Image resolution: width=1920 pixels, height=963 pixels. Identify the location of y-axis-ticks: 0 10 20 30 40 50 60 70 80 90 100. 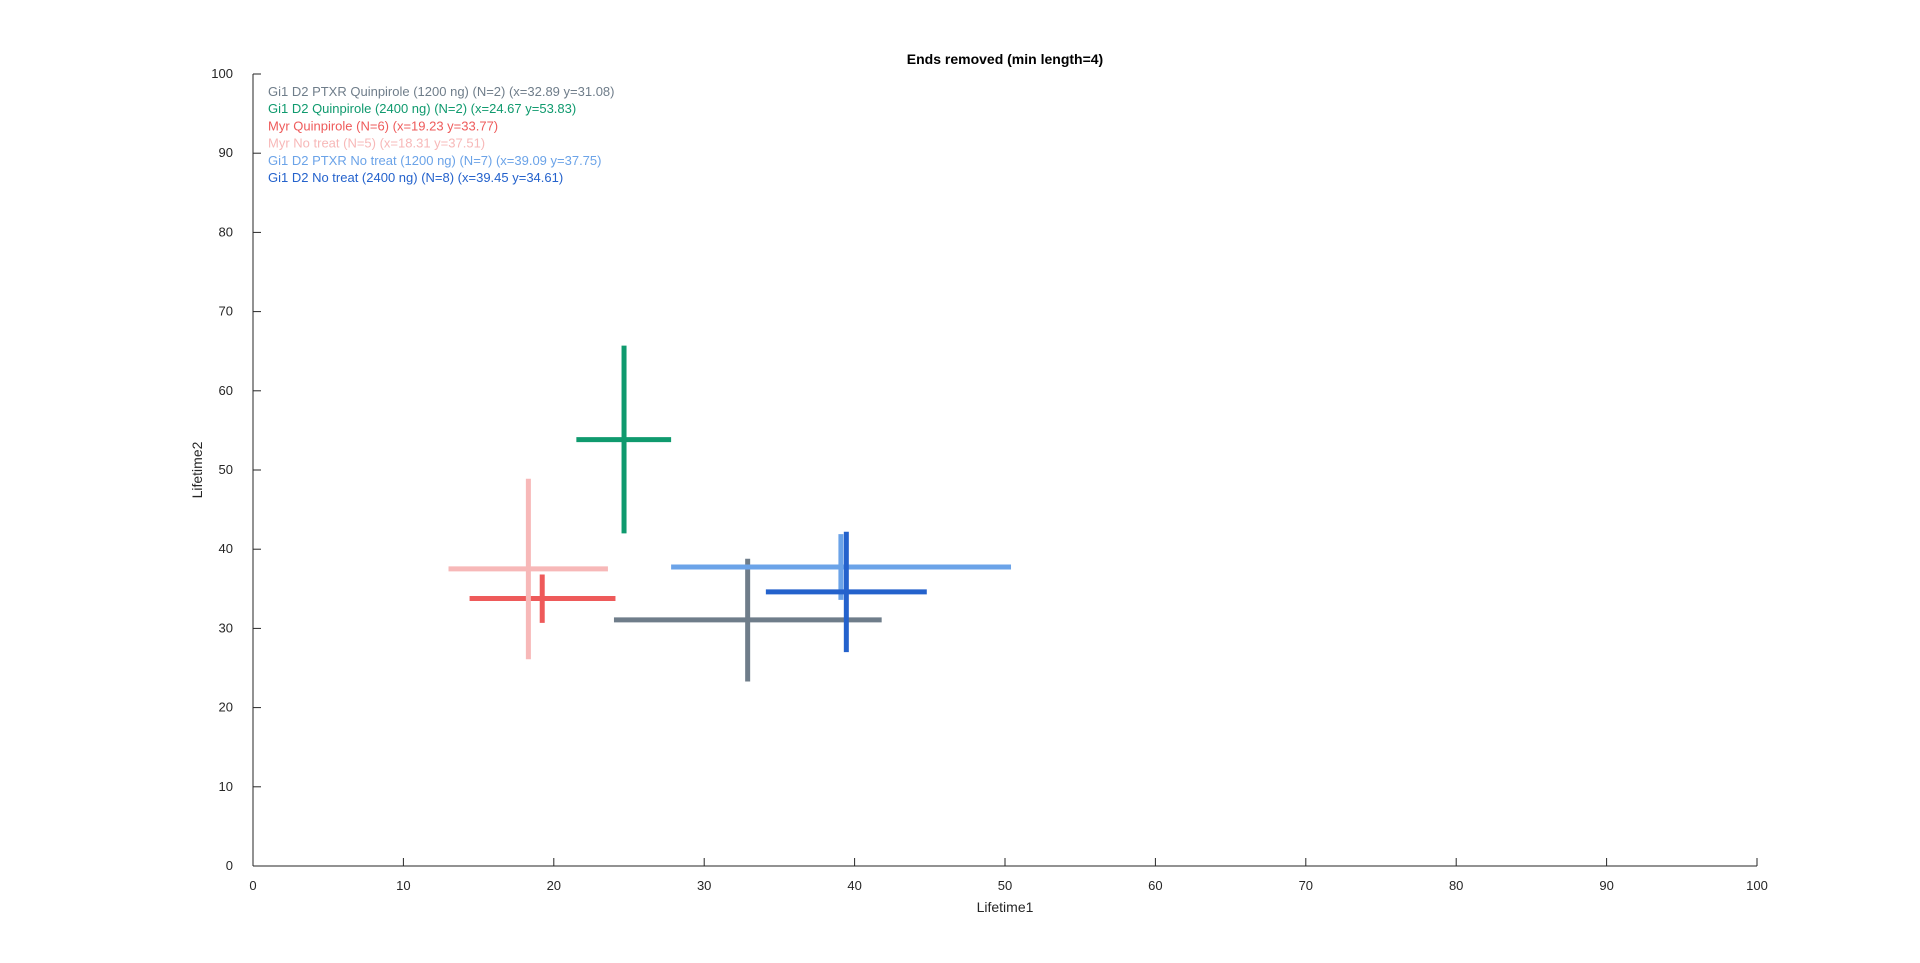
(236, 469).